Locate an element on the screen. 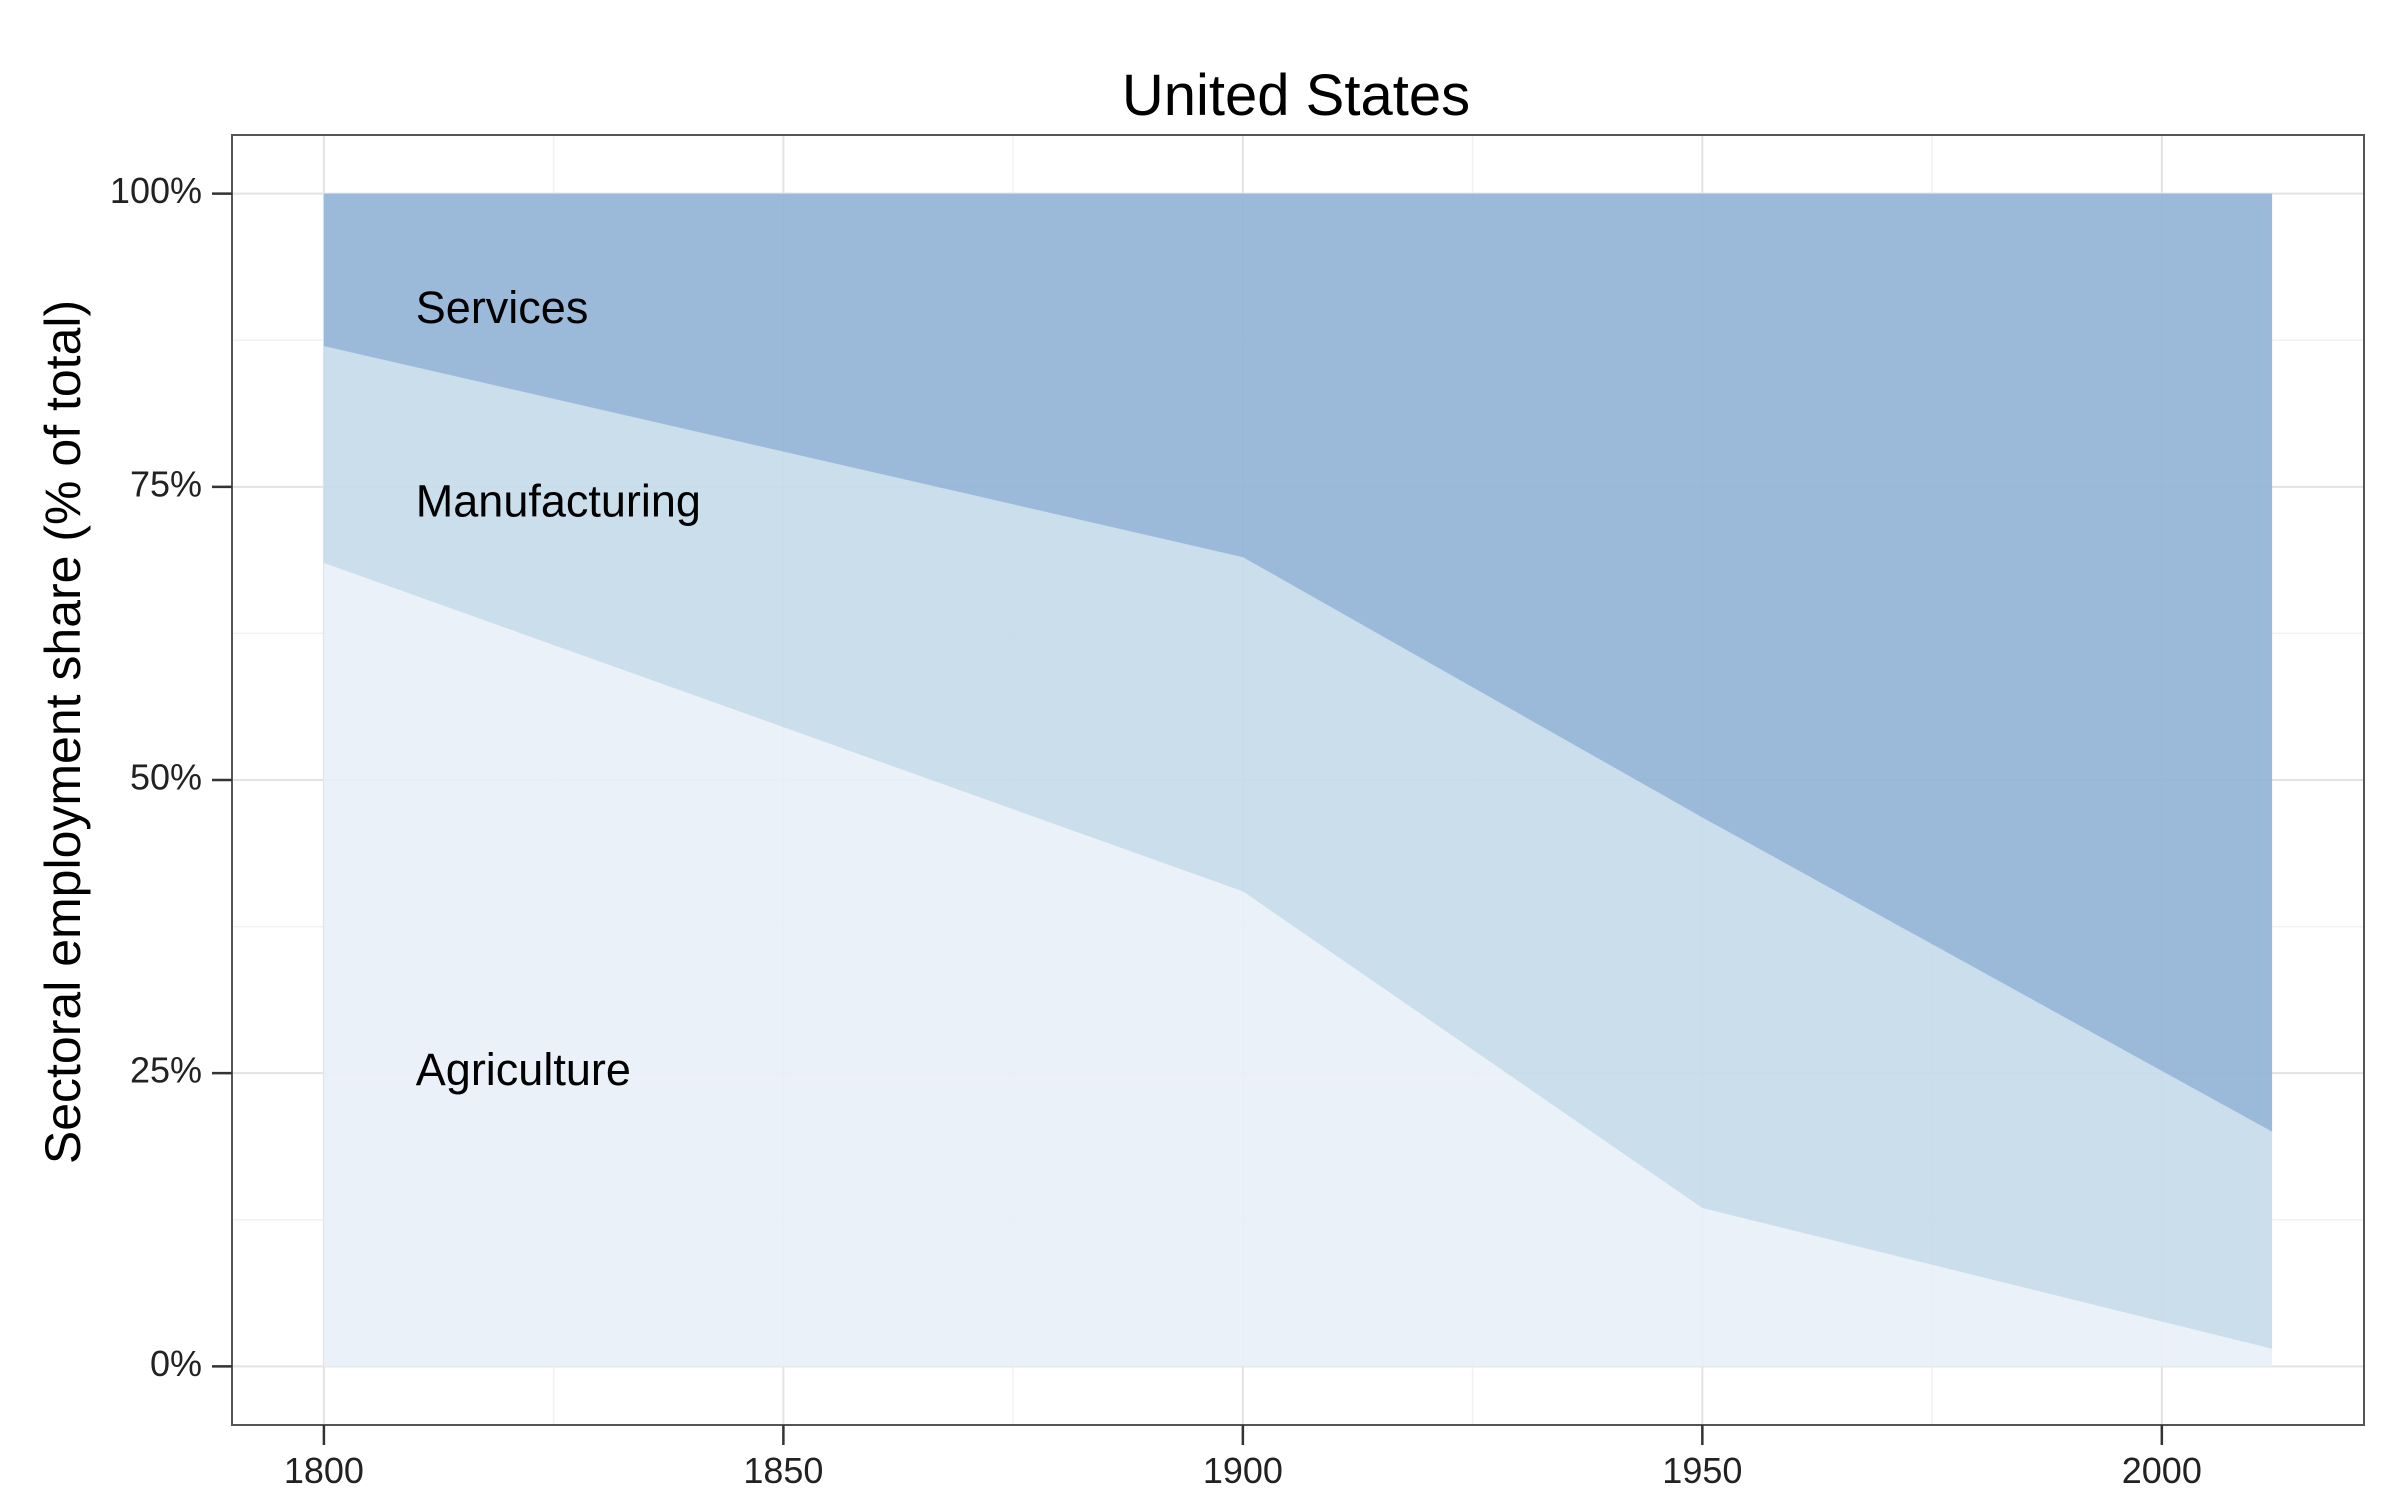 The width and height of the screenshot is (2400, 1500). y-tick-label: 25% is located at coordinates (166, 1070).